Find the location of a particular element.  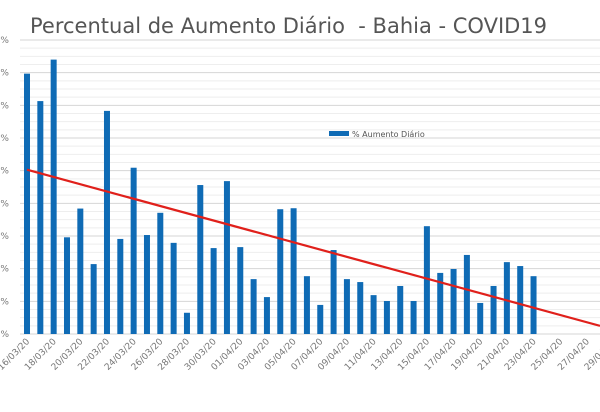

y-tick-label: 10% is located at coordinates (4, 302).